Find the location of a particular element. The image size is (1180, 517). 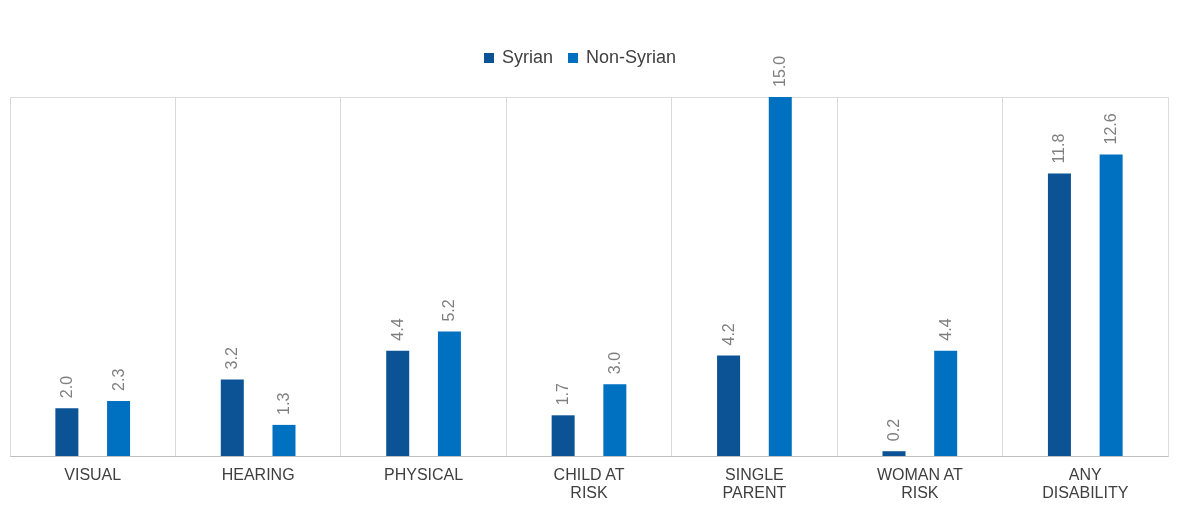

data-label: 4.2 is located at coordinates (728, 334).